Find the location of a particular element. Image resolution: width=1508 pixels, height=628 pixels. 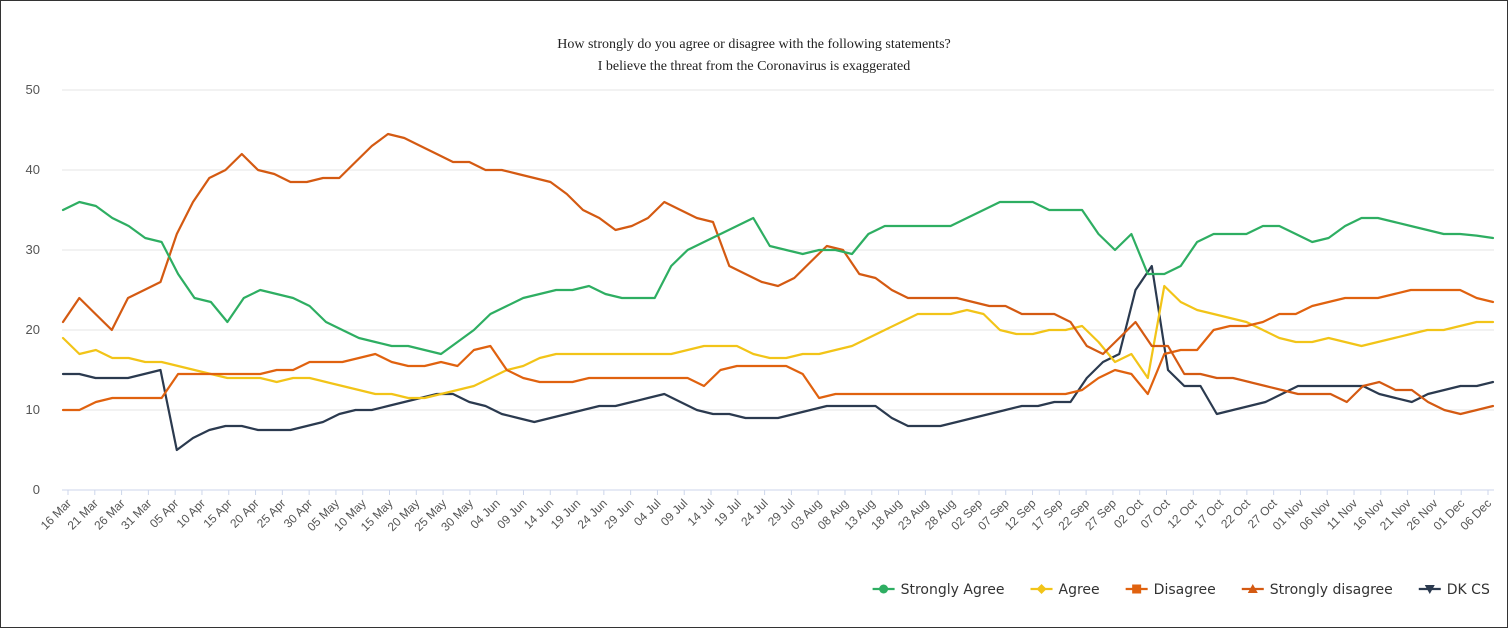

x-tick-label: 15 Apr is located at coordinates (217, 513).